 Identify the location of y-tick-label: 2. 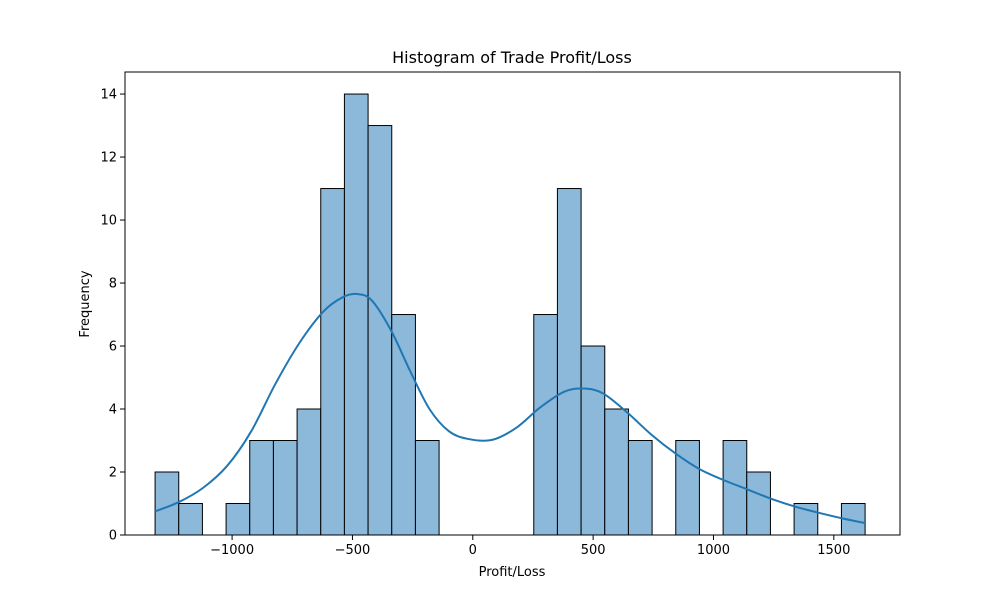
(113, 473).